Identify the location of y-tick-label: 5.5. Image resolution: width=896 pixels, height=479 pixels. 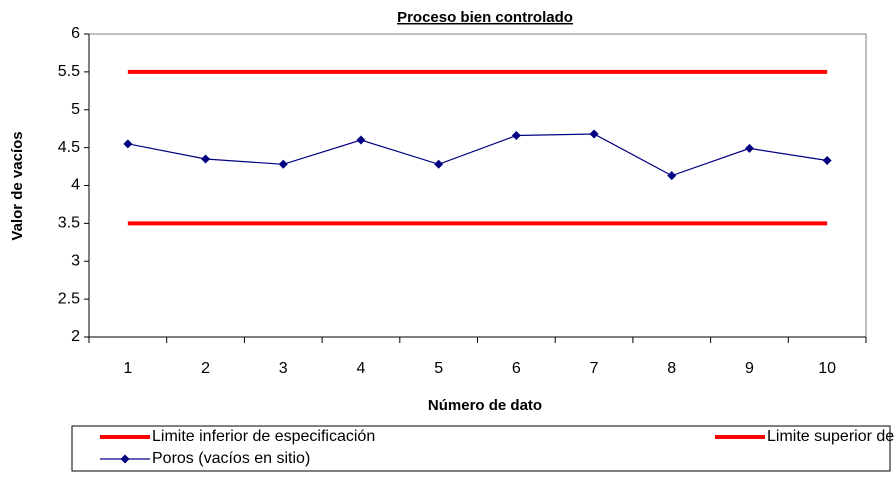
(69, 71).